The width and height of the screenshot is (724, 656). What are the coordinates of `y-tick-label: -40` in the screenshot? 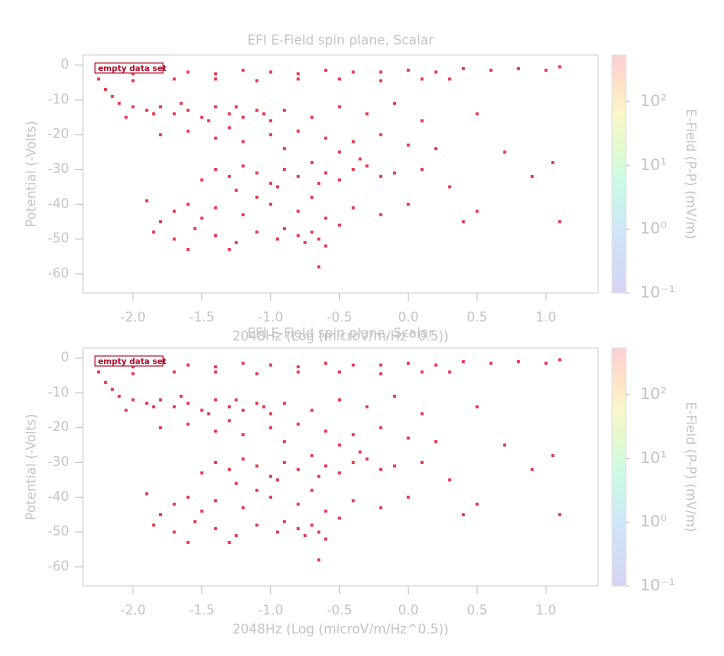 It's located at (58, 497).